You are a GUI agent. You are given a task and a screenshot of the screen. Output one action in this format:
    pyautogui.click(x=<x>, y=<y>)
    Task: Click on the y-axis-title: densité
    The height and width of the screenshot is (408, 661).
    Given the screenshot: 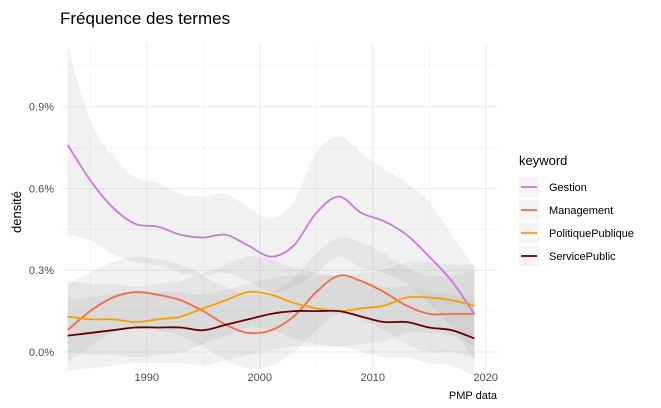 What is the action you would take?
    pyautogui.click(x=16, y=212)
    